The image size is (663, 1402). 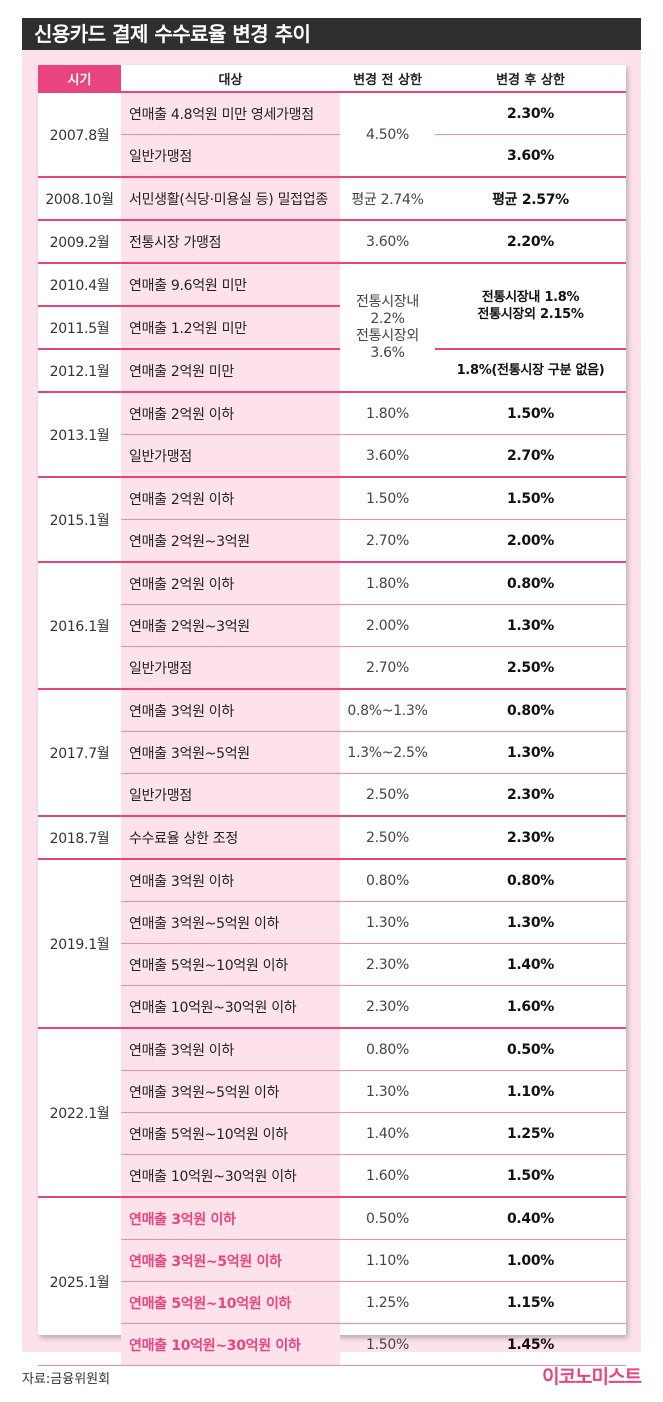 I want to click on before-line: 2.2%, so click(x=387, y=318).